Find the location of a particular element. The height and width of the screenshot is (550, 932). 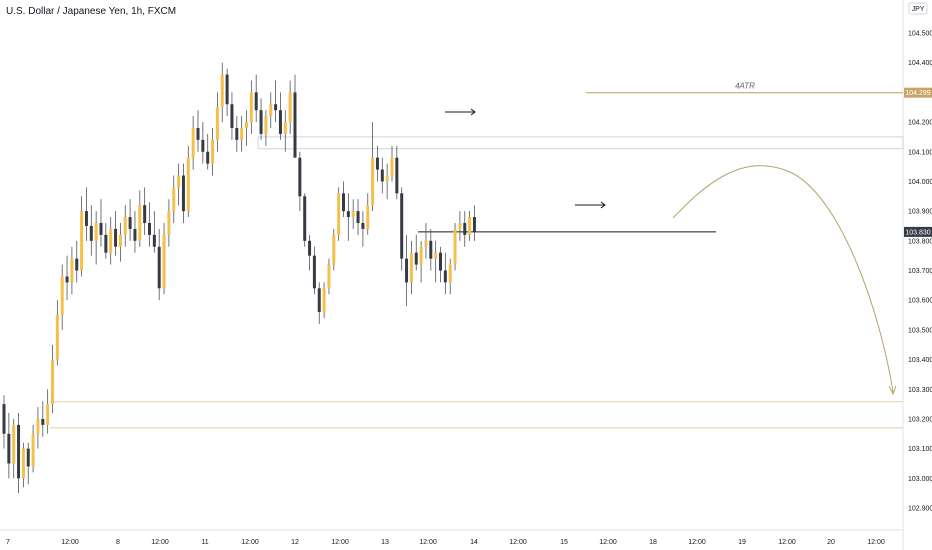

atr-price-badge is located at coordinates (918, 92).